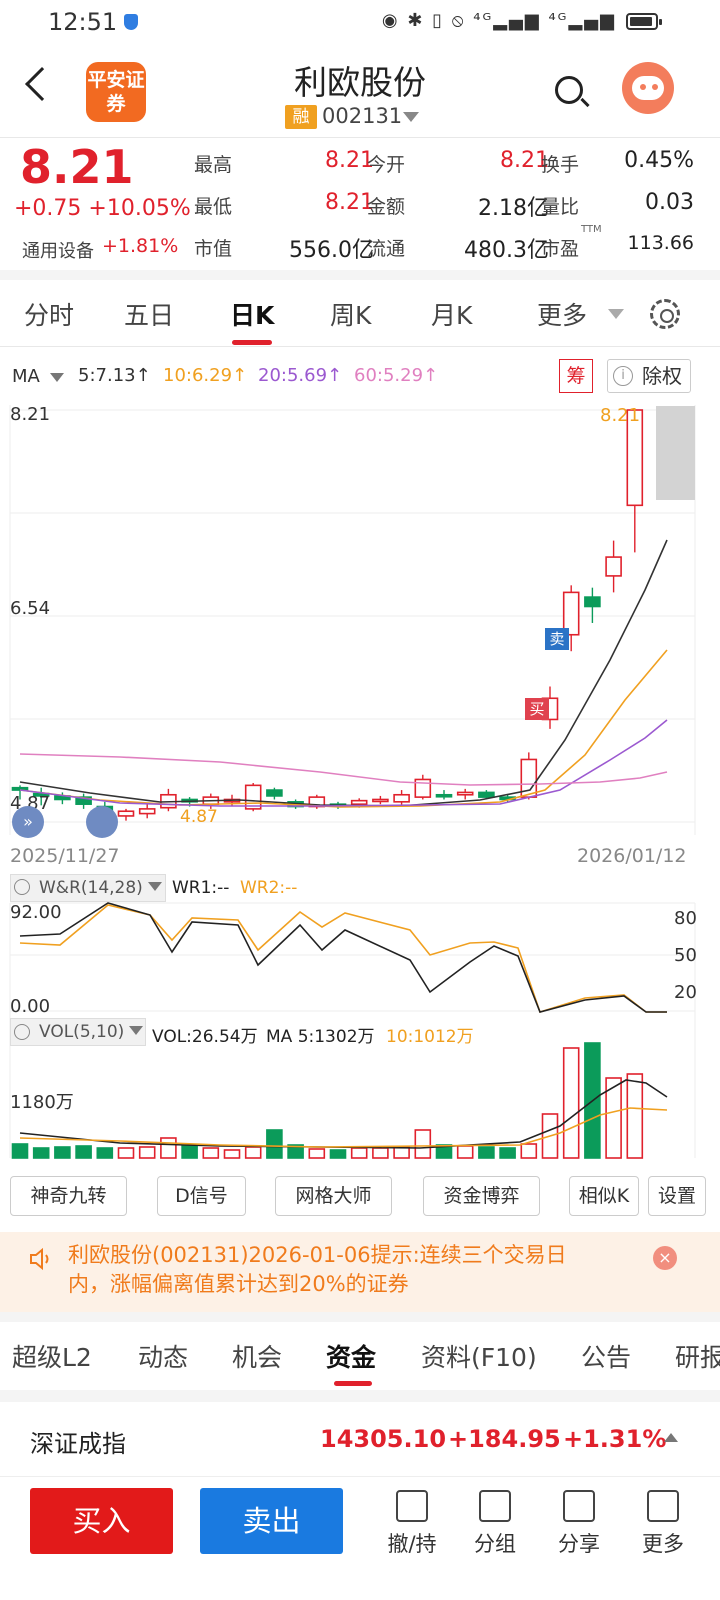 The image size is (720, 1600). I want to click on chevron-up-icon, so click(671, 1437).